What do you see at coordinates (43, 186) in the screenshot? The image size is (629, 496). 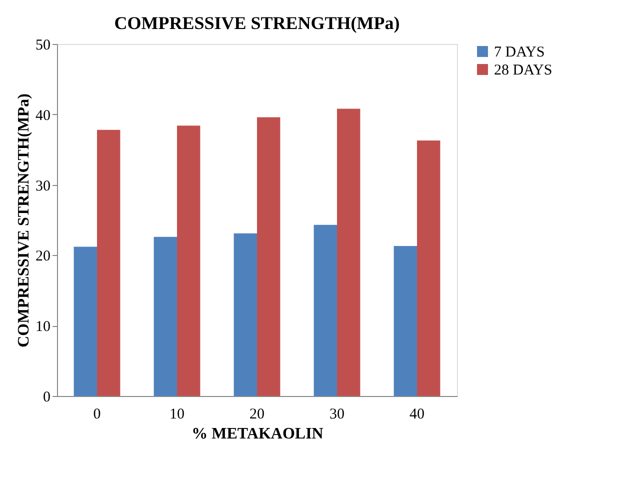 I see `y-tick-label: 30` at bounding box center [43, 186].